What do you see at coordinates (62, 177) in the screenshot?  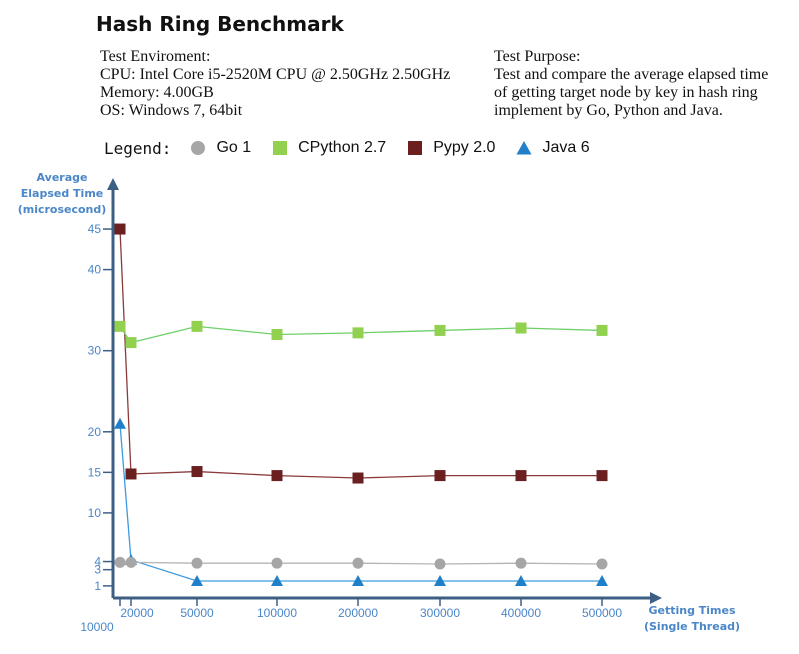 I see `y-axis-title-line: Average` at bounding box center [62, 177].